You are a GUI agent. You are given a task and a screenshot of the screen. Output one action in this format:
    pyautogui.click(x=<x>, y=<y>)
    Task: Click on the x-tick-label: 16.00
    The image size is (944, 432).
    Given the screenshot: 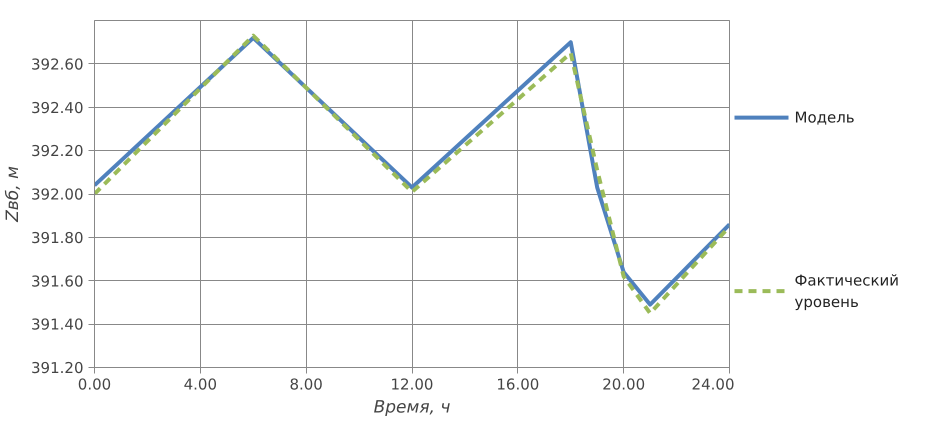 What is the action you would take?
    pyautogui.click(x=518, y=385)
    